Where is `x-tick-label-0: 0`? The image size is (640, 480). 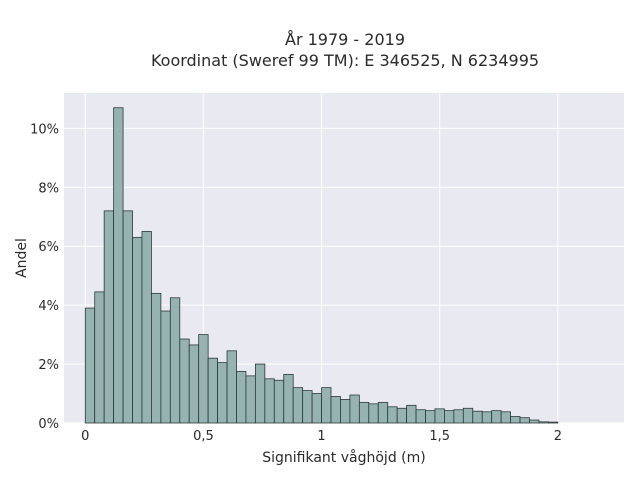
x-tick-label-0: 0 is located at coordinates (85, 436).